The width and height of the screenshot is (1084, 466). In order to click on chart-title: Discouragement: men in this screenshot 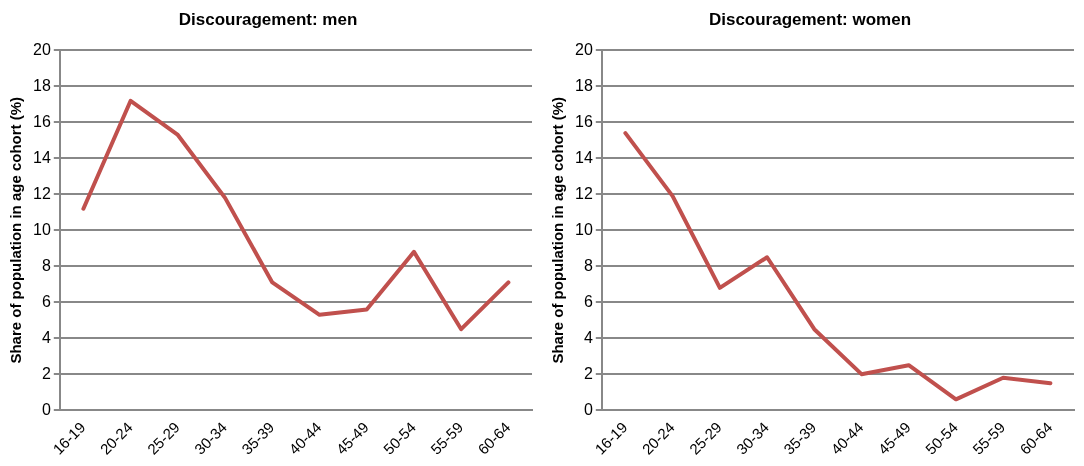, I will do `click(268, 19)`.